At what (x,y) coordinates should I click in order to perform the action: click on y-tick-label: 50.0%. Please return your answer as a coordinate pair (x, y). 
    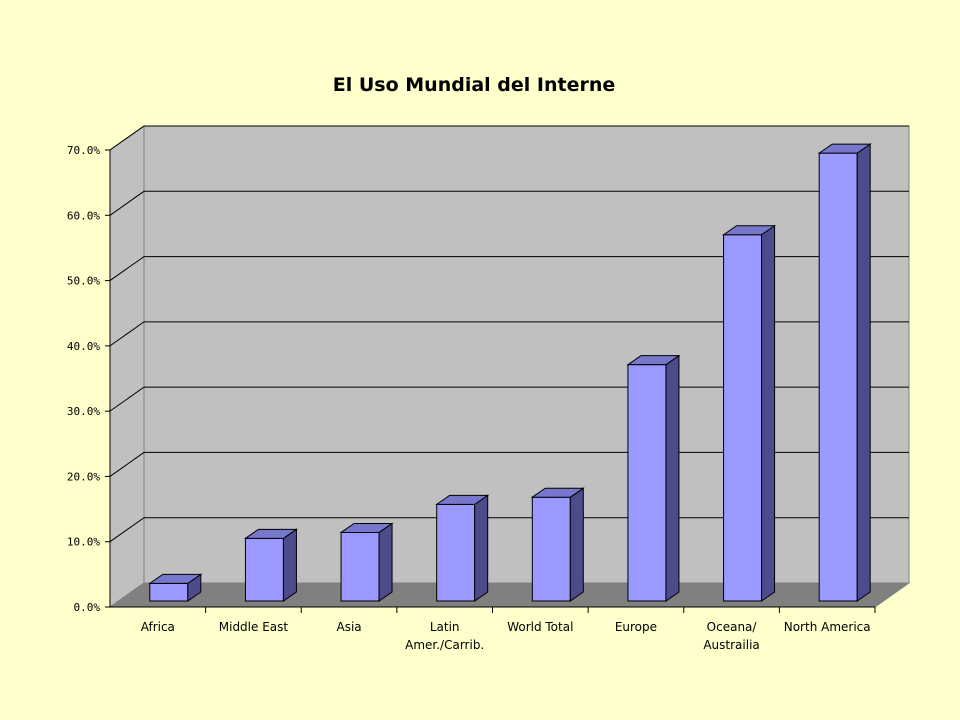
    Looking at the image, I should click on (83, 281).